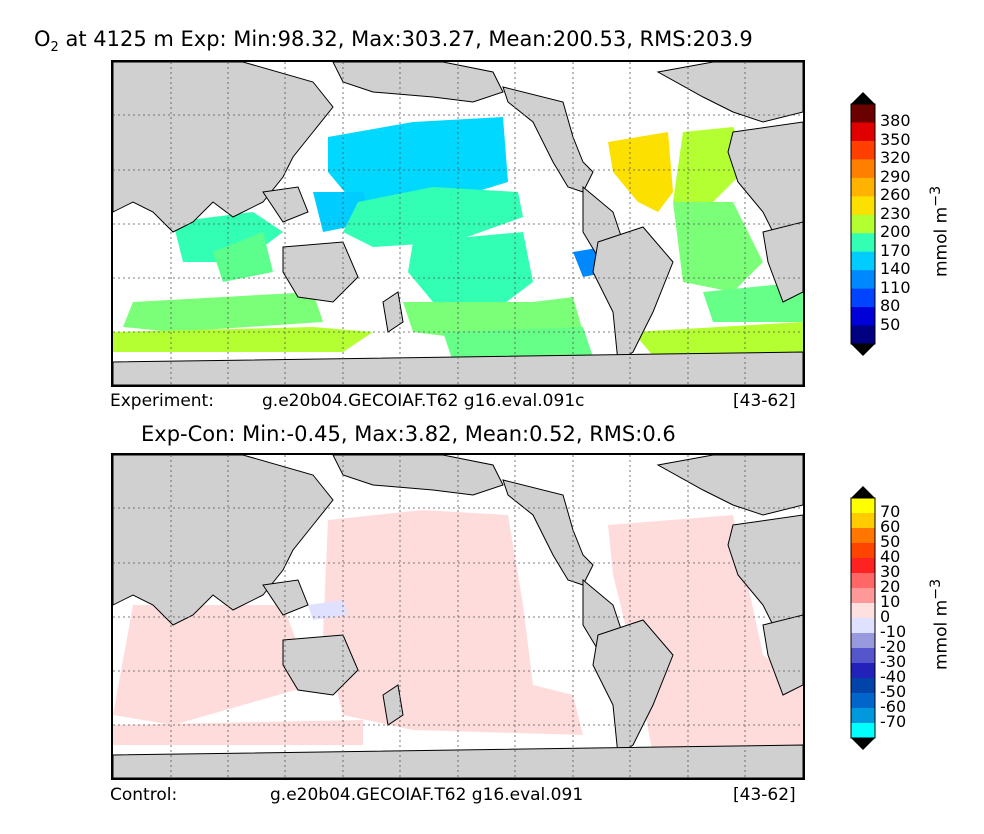 This screenshot has height=834, width=984. I want to click on experiment-label: Experiment:, so click(162, 401).